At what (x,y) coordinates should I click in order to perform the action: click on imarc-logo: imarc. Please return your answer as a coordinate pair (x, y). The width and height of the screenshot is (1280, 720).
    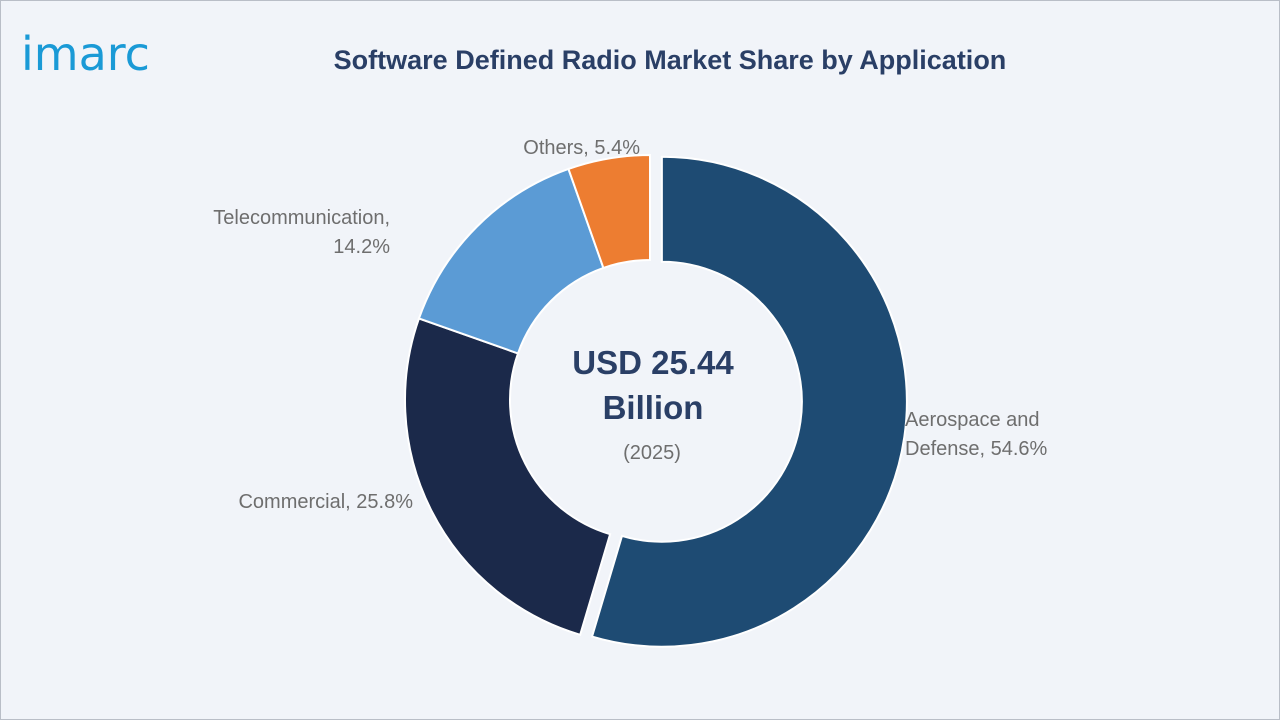
    Looking at the image, I should click on (85, 54).